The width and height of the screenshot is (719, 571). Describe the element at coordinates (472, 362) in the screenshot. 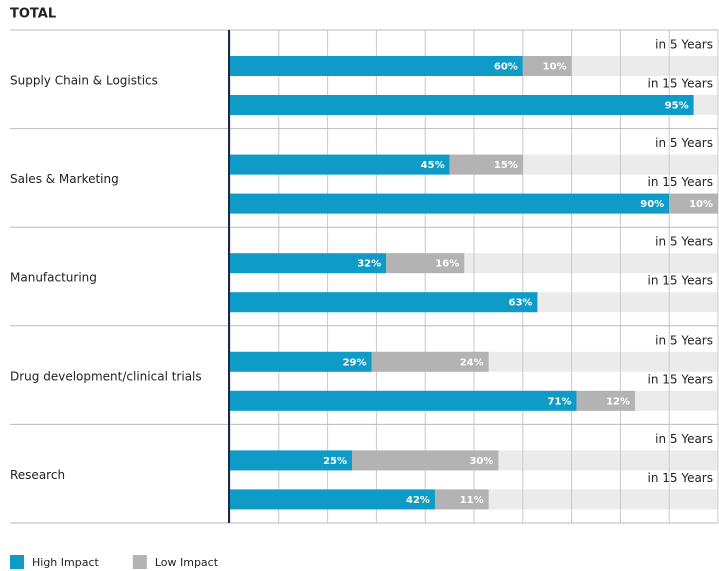

I see `value-label: 24%` at that location.